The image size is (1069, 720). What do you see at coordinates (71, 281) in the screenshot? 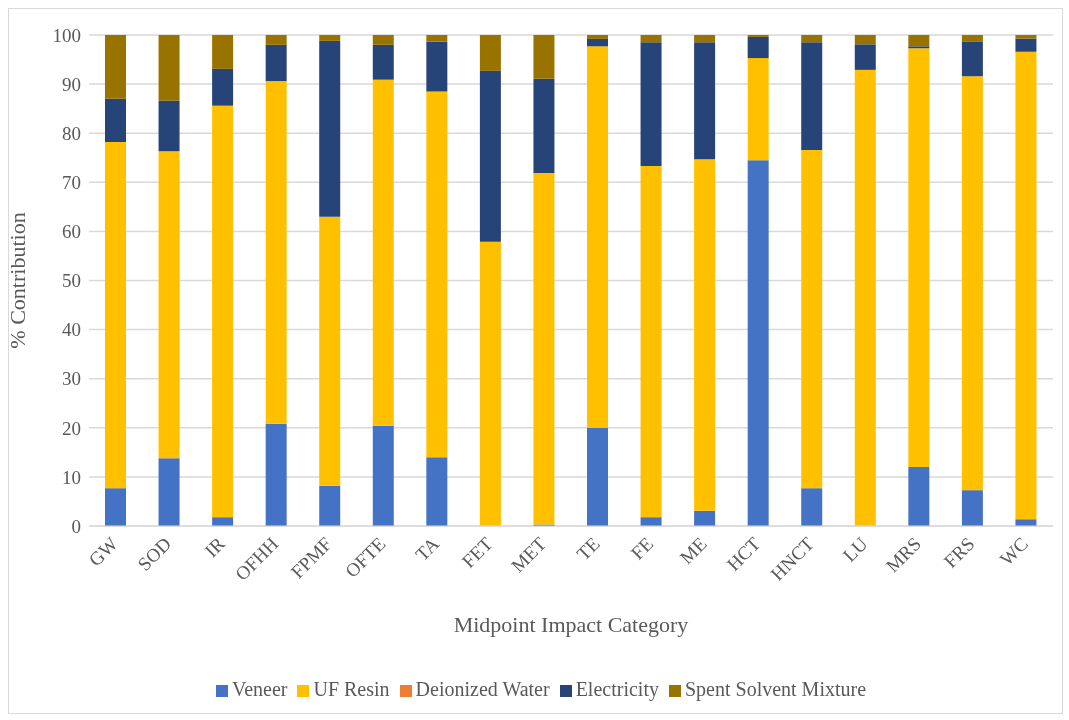
I see `y-tick-label: 50` at bounding box center [71, 281].